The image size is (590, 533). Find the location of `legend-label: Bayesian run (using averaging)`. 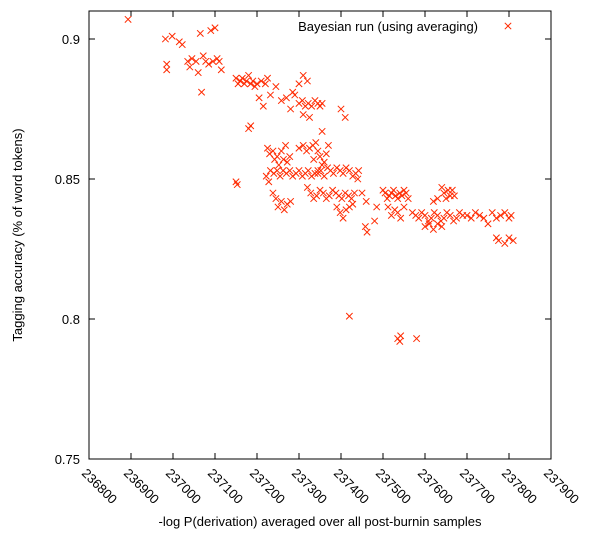

legend-label: Bayesian run (using averaging) is located at coordinates (388, 26).